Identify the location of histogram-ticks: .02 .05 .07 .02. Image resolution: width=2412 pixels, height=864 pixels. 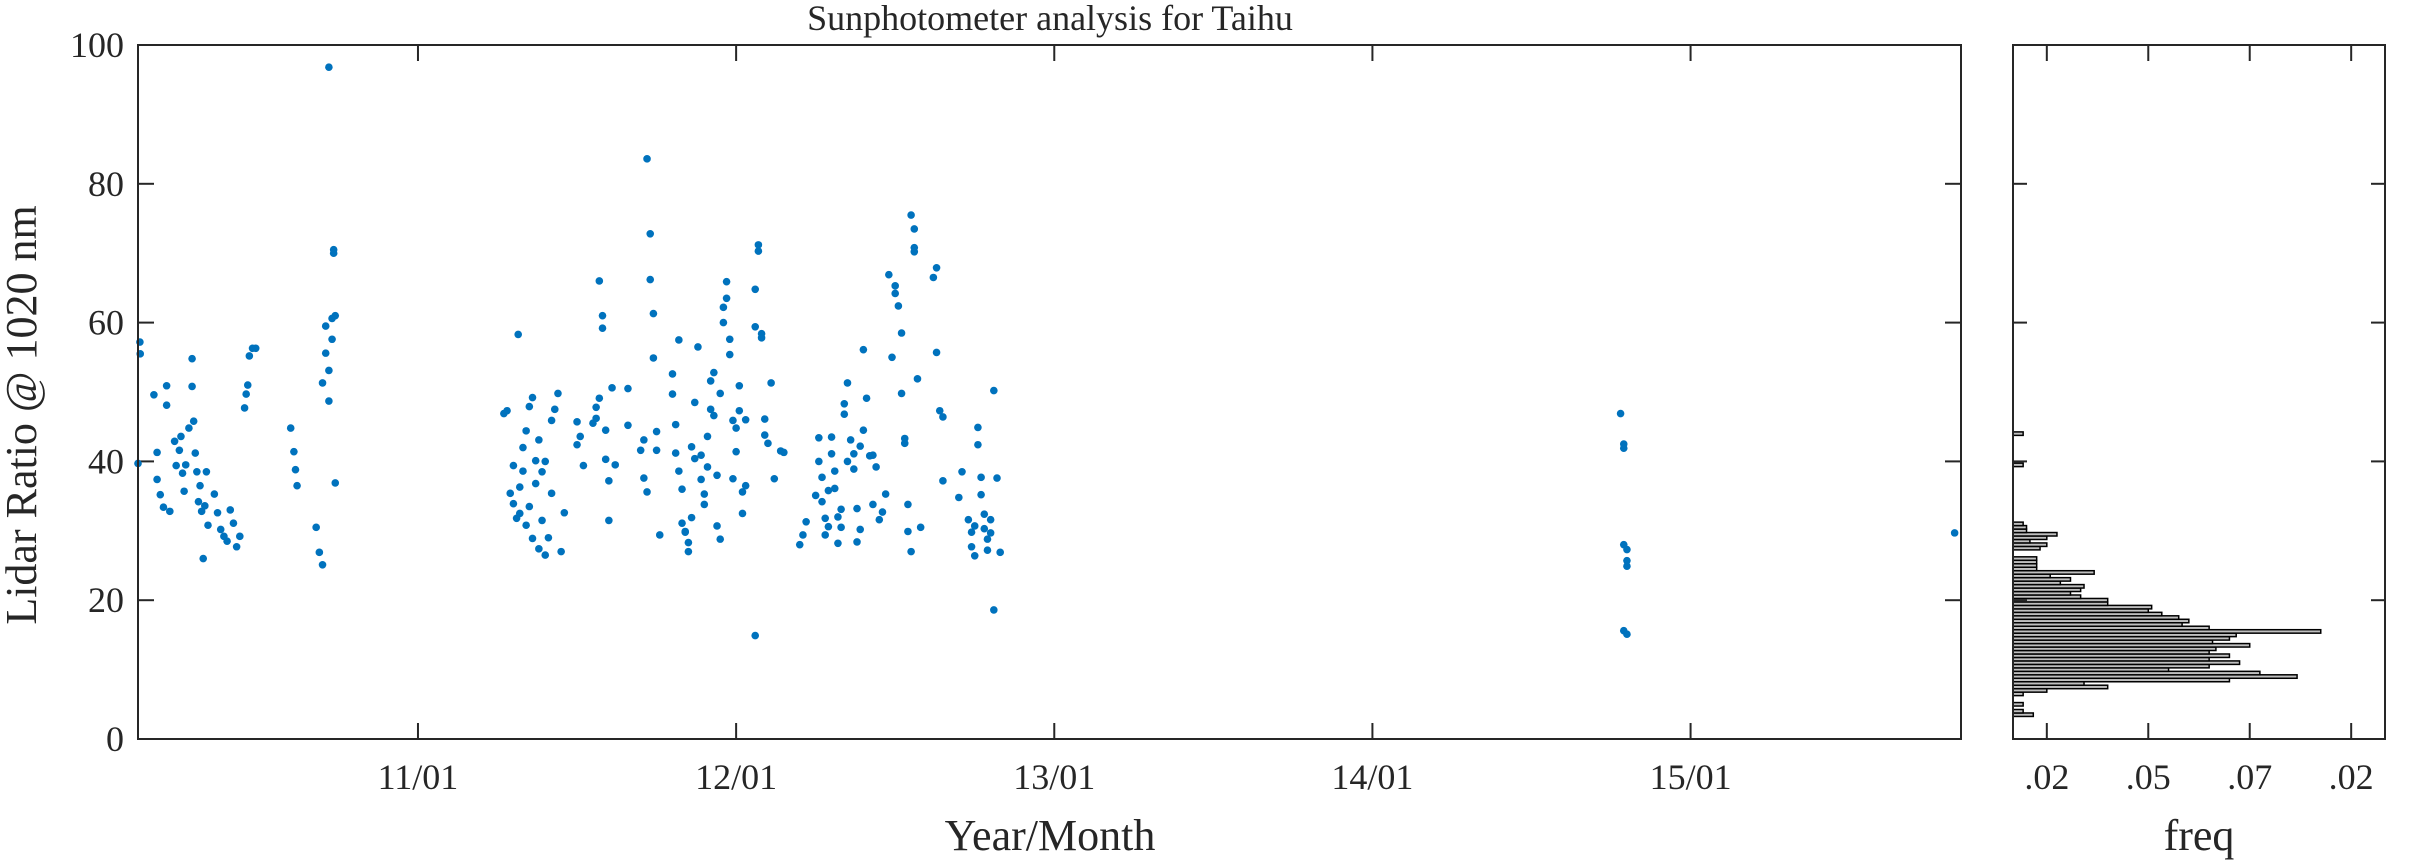
(2199, 420).